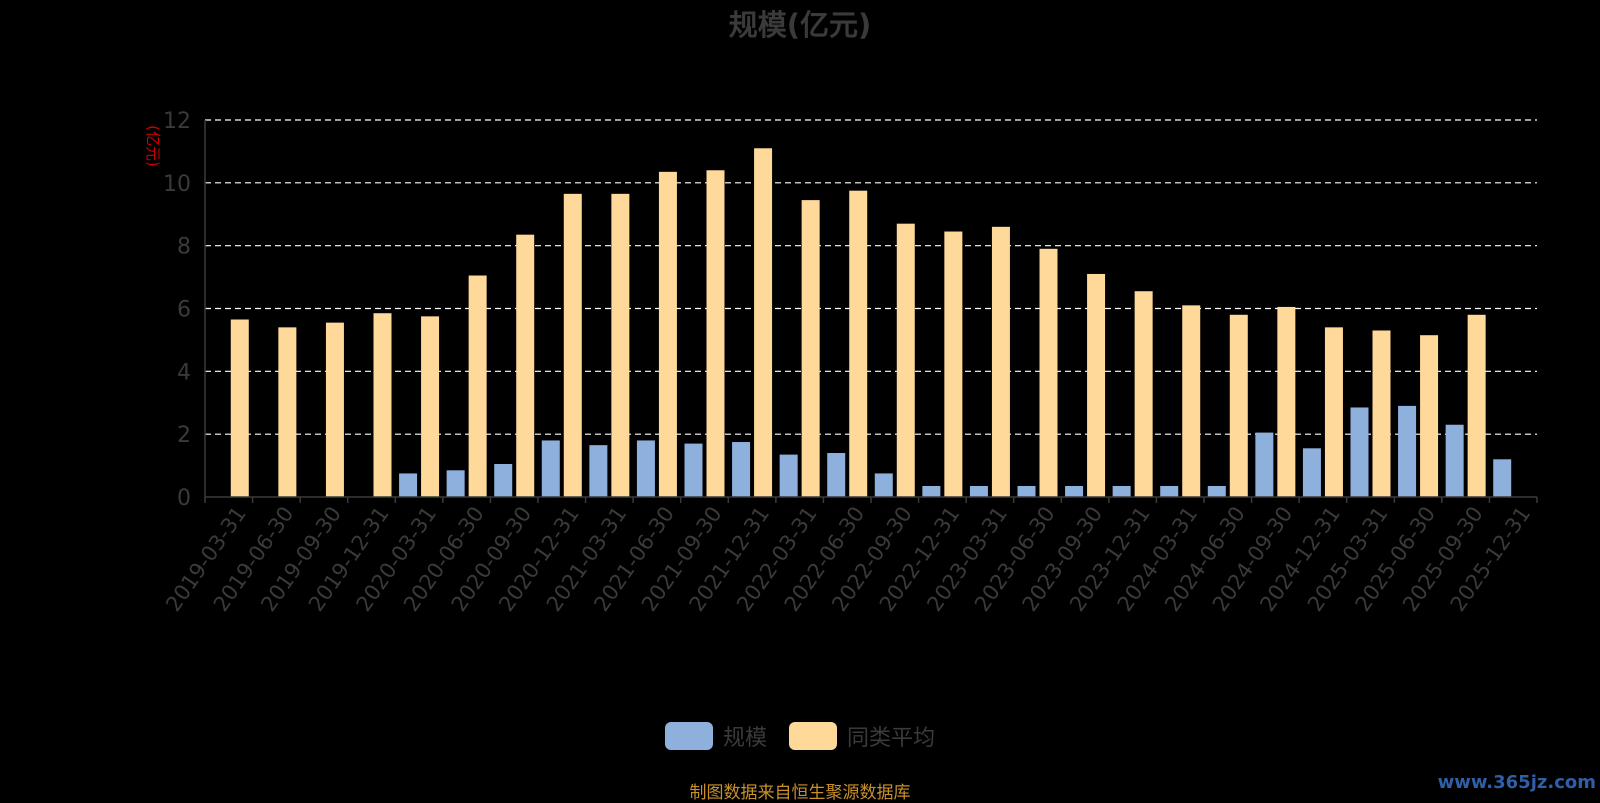 The height and width of the screenshot is (803, 1600). I want to click on y-tick-label: 2, so click(184, 435).